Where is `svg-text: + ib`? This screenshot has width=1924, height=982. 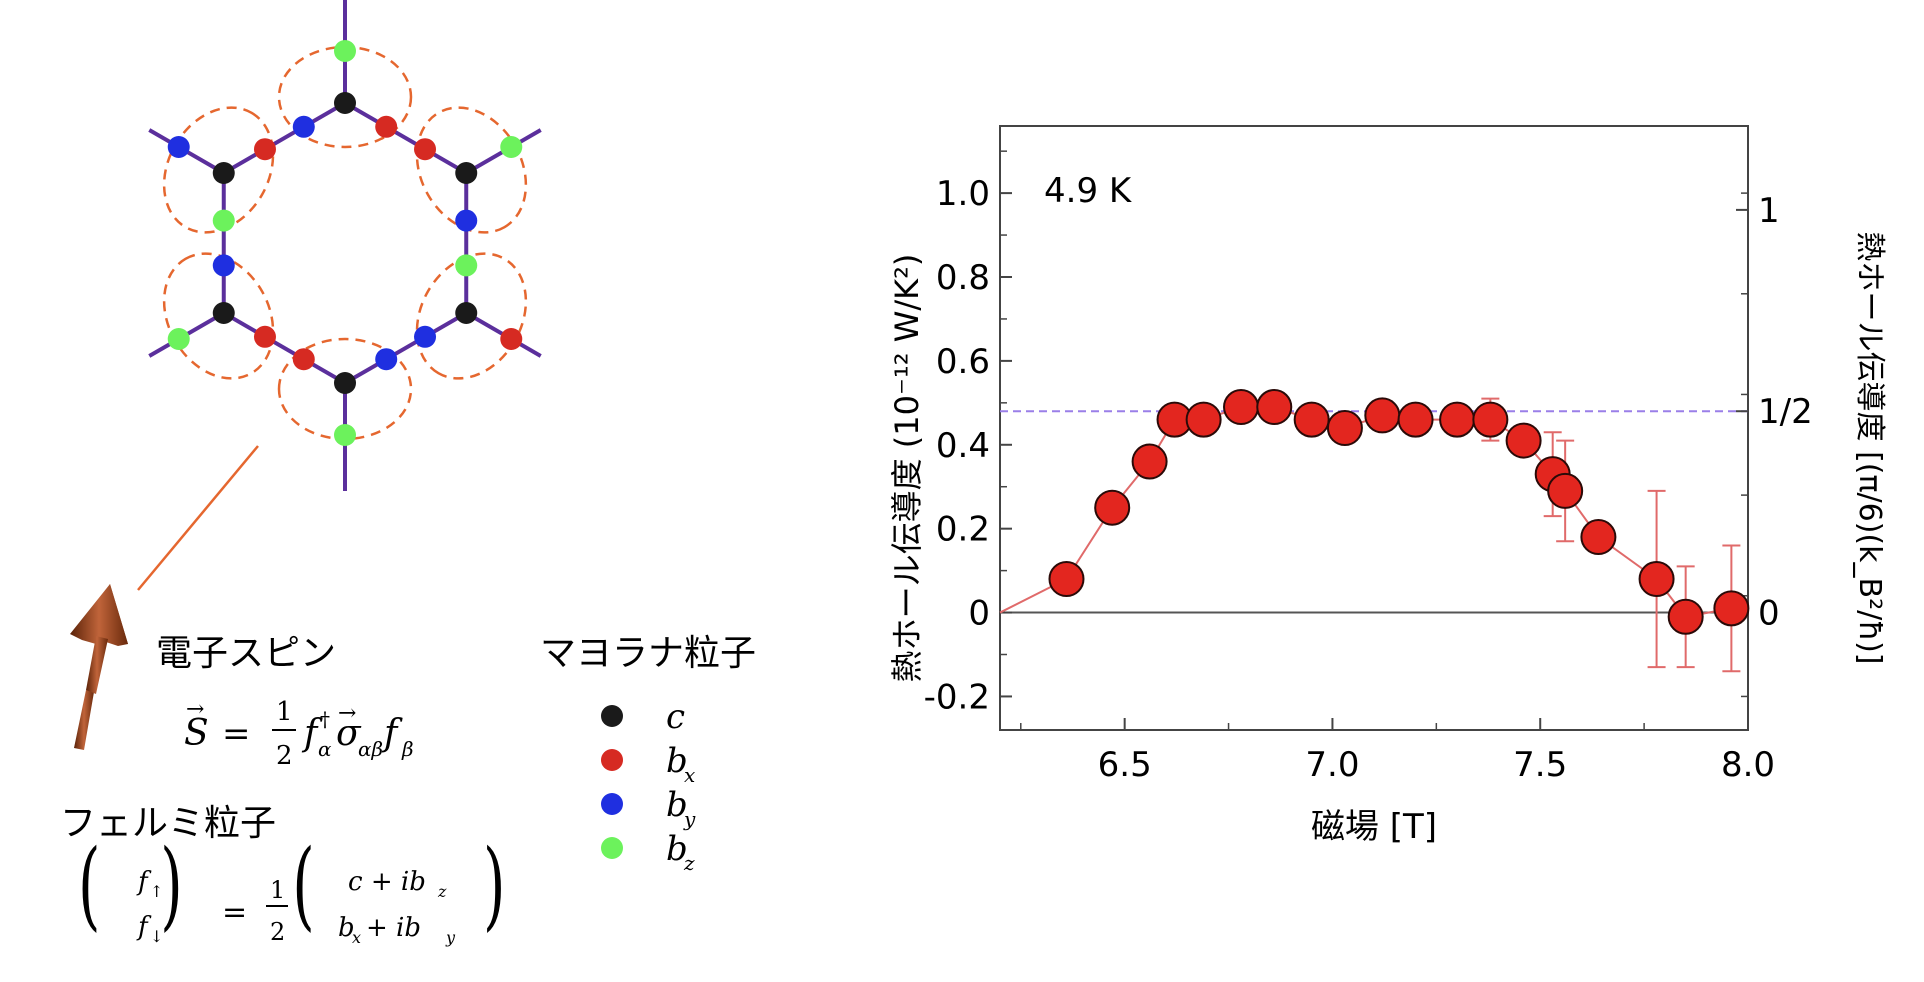 svg-text: + ib is located at coordinates (393, 928).